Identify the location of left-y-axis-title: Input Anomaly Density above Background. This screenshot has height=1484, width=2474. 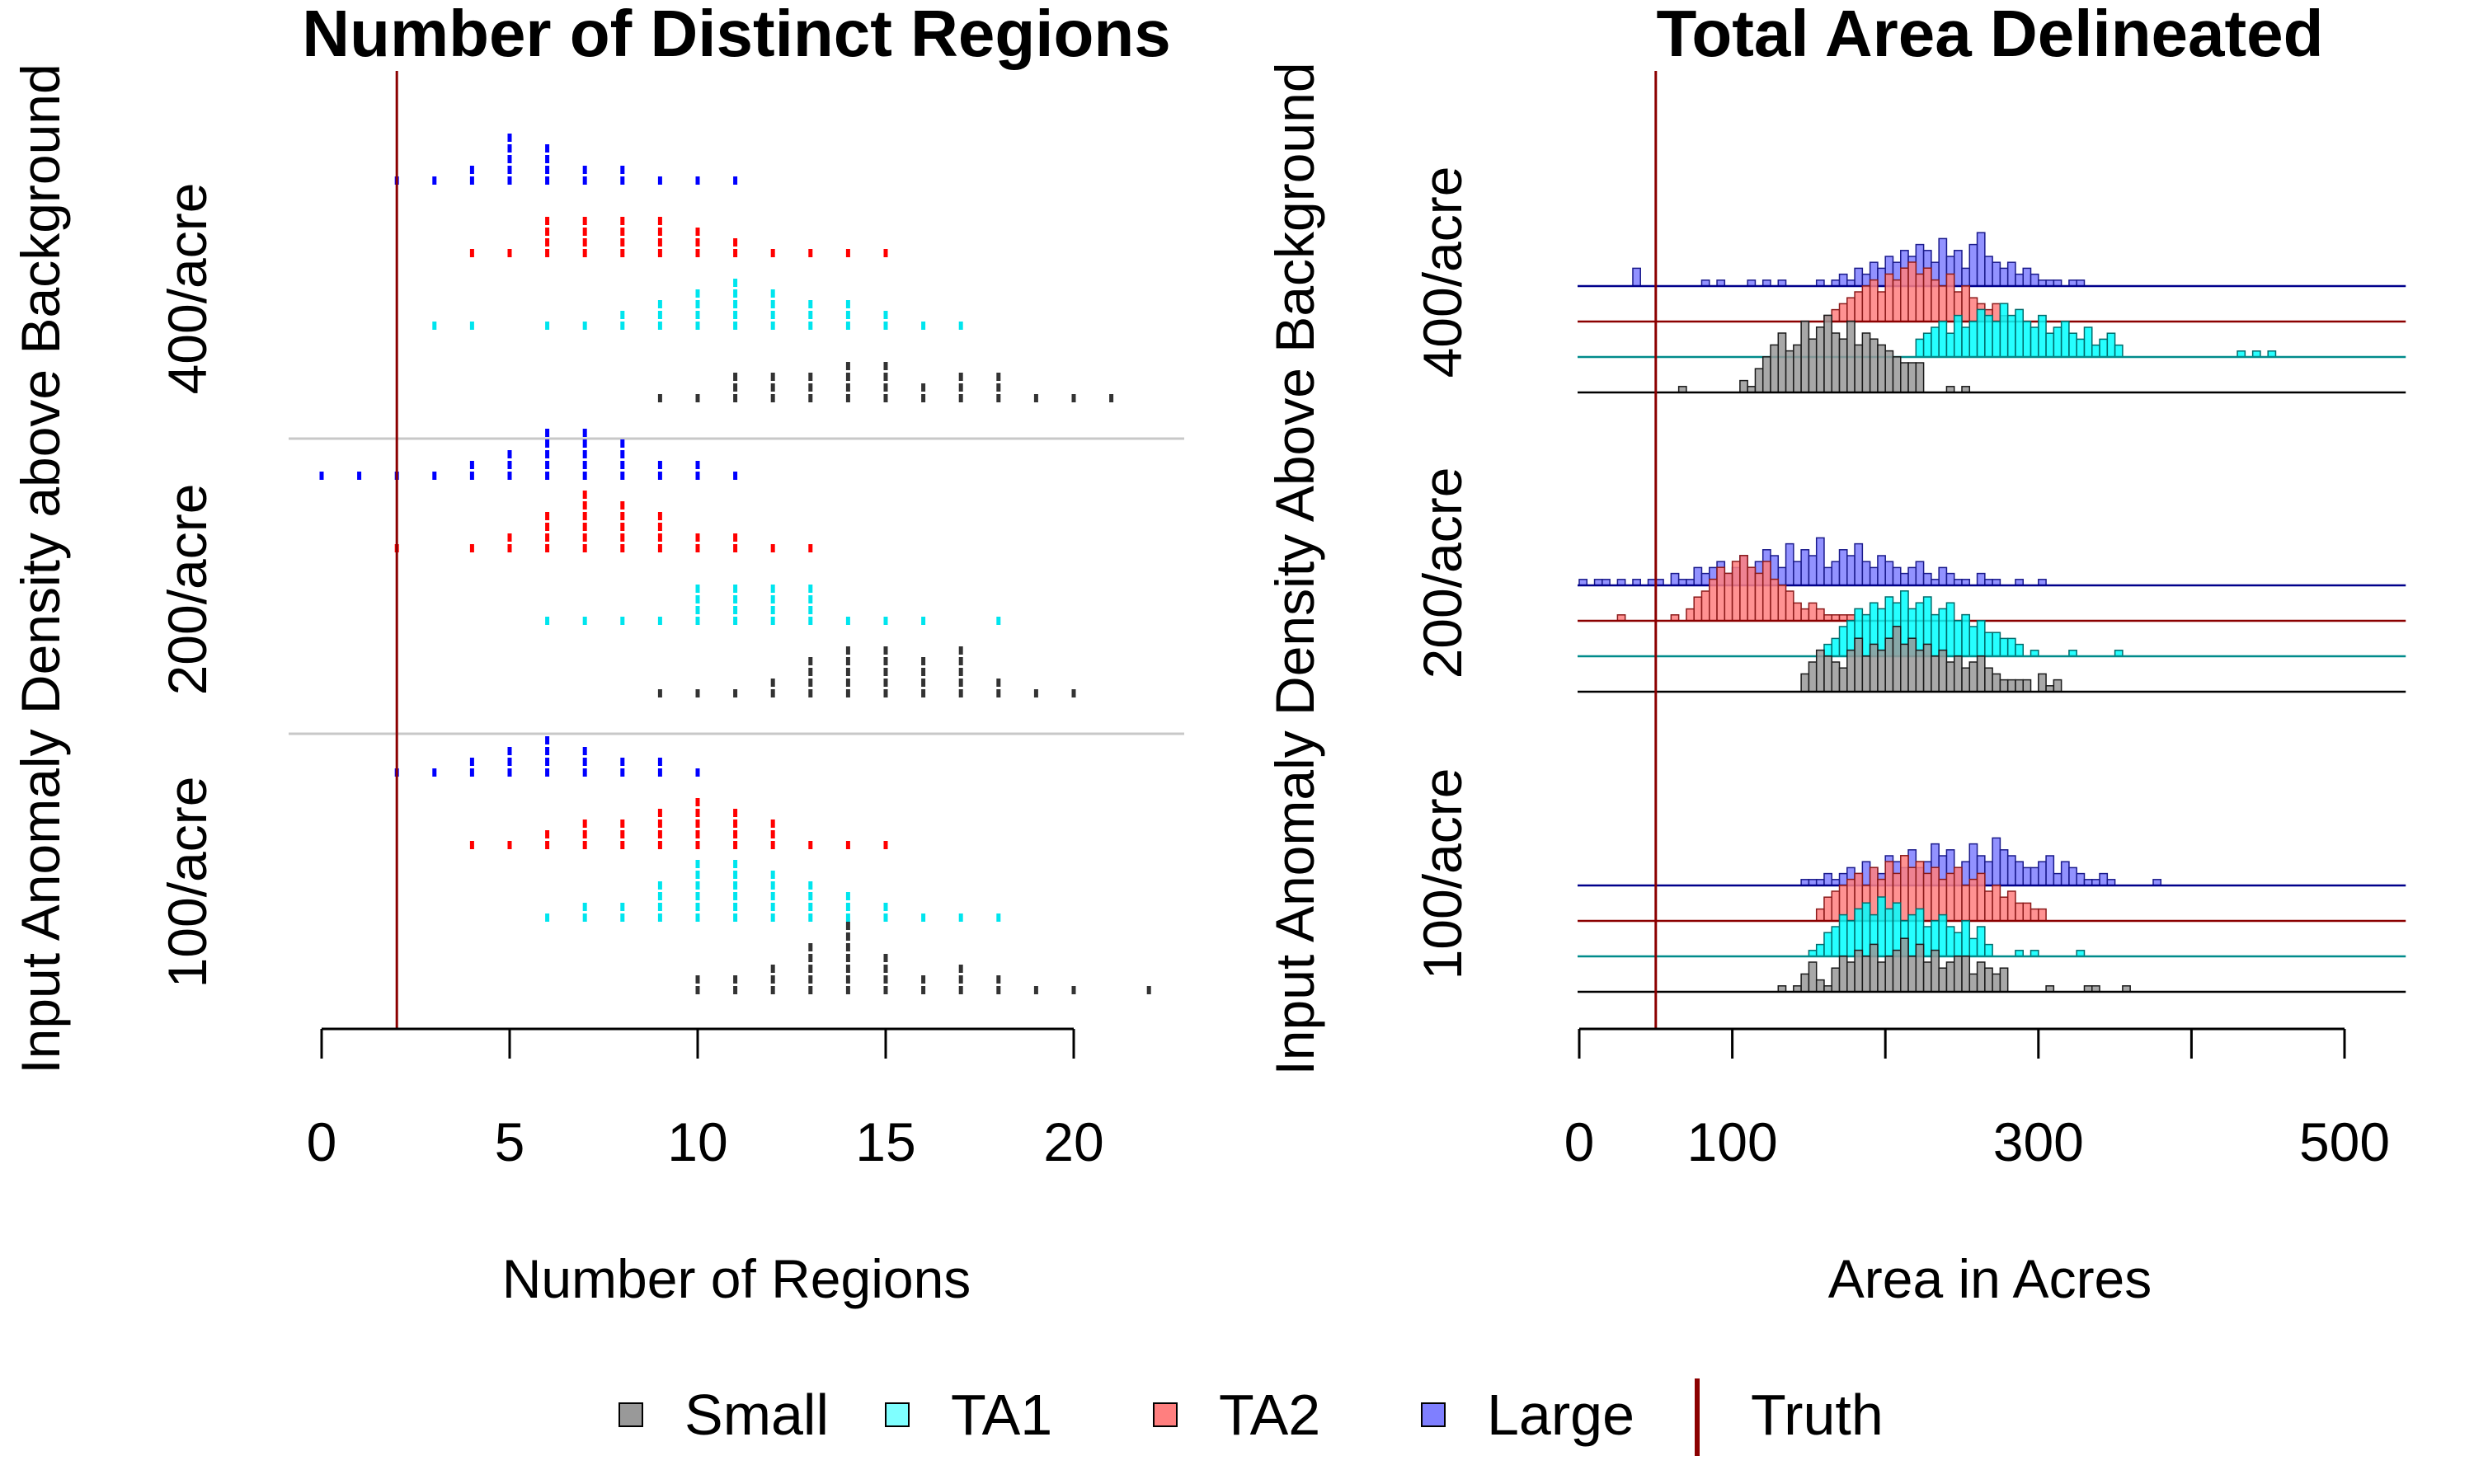
(40, 568).